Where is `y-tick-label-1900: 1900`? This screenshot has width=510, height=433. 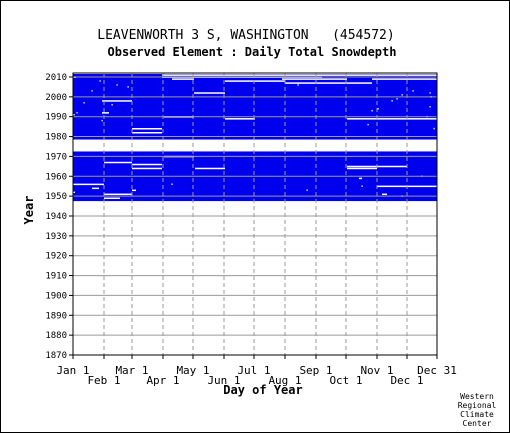 y-tick-label-1900: 1900 is located at coordinates (56, 296).